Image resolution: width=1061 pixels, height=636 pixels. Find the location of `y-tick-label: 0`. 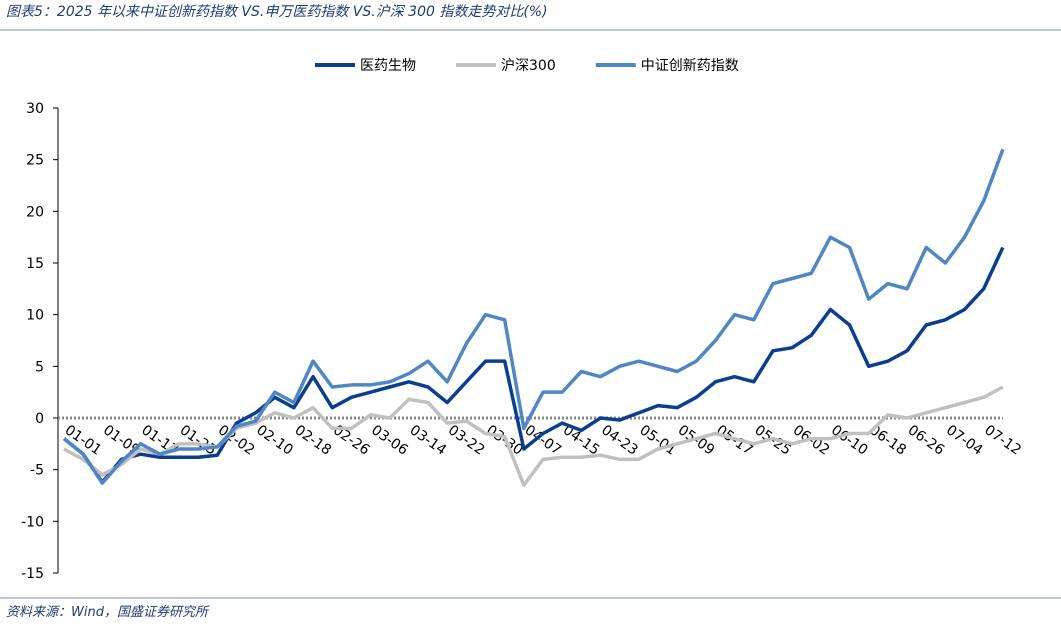

y-tick-label: 0 is located at coordinates (39, 419).